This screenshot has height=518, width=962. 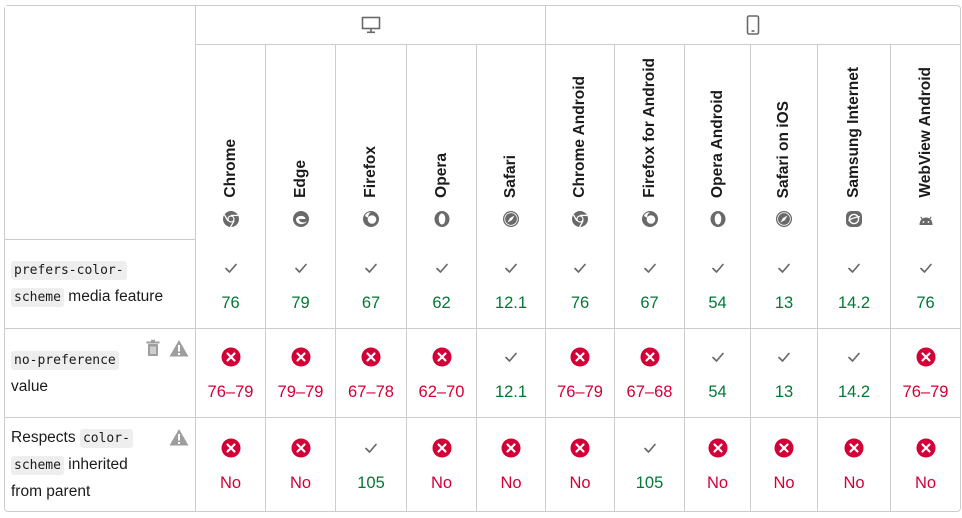 I want to click on browser-name: Chrome Android, so click(x=579, y=137).